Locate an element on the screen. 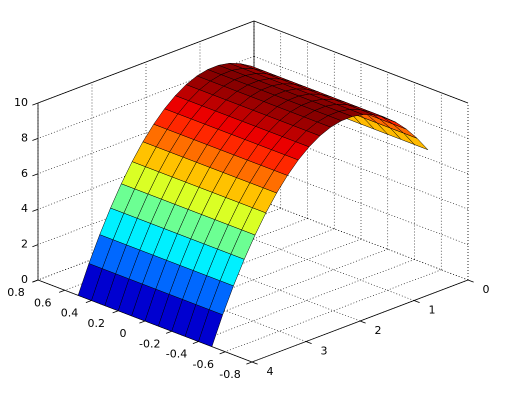 The width and height of the screenshot is (512, 406). y-tick-label: 4 is located at coordinates (270, 371).